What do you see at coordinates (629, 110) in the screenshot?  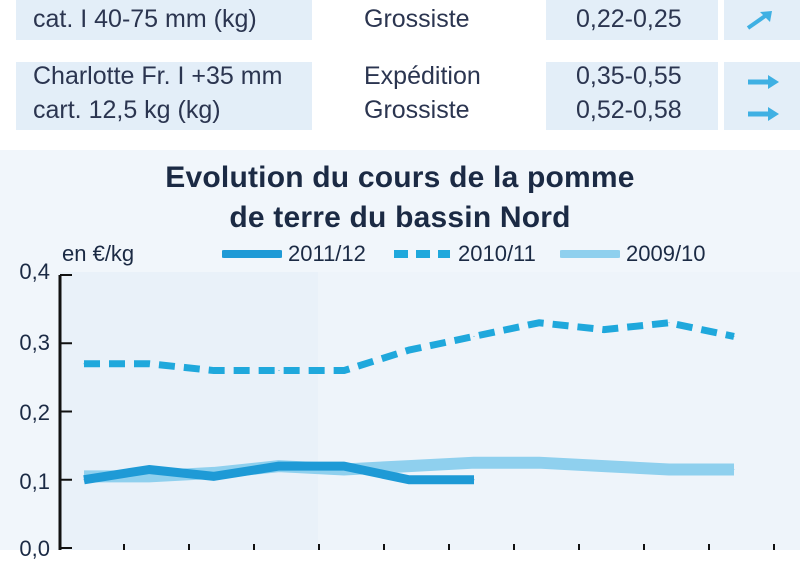 I see `table-row-price: 0,52-0,58` at bounding box center [629, 110].